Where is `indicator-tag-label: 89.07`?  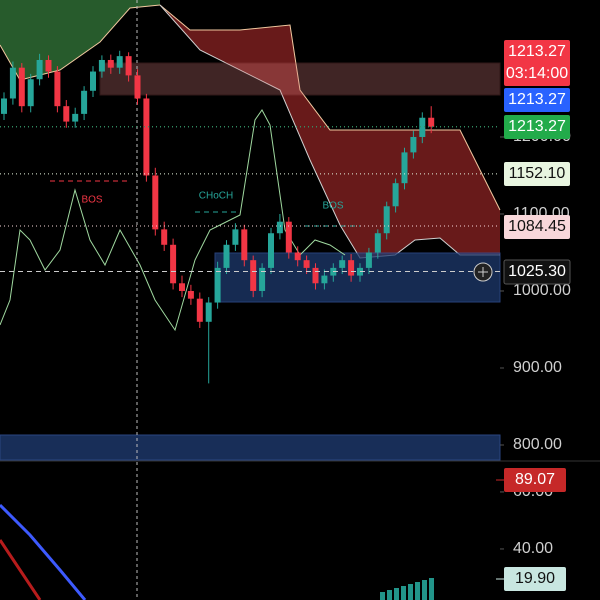
indicator-tag-label: 89.07 is located at coordinates (535, 479).